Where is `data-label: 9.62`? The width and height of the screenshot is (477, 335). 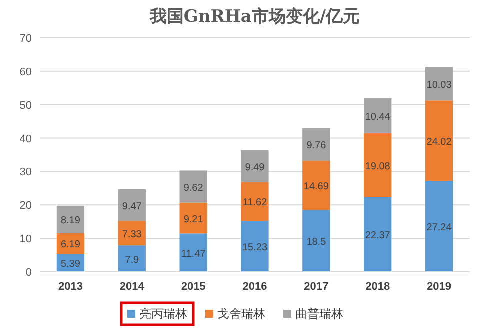
data-label: 9.62 is located at coordinates (194, 188).